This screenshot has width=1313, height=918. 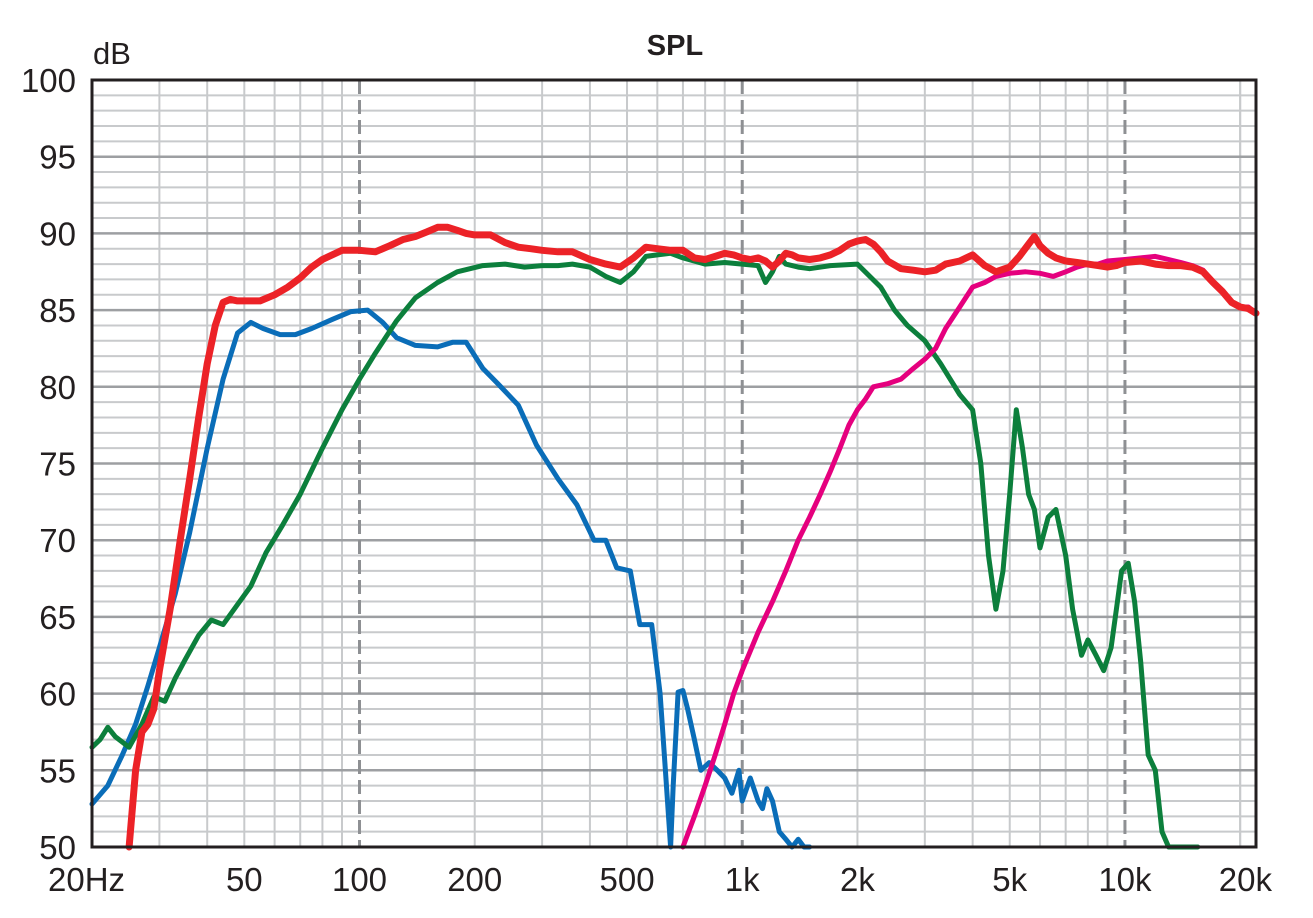 I want to click on y-tick-label: 100, so click(x=48, y=80).